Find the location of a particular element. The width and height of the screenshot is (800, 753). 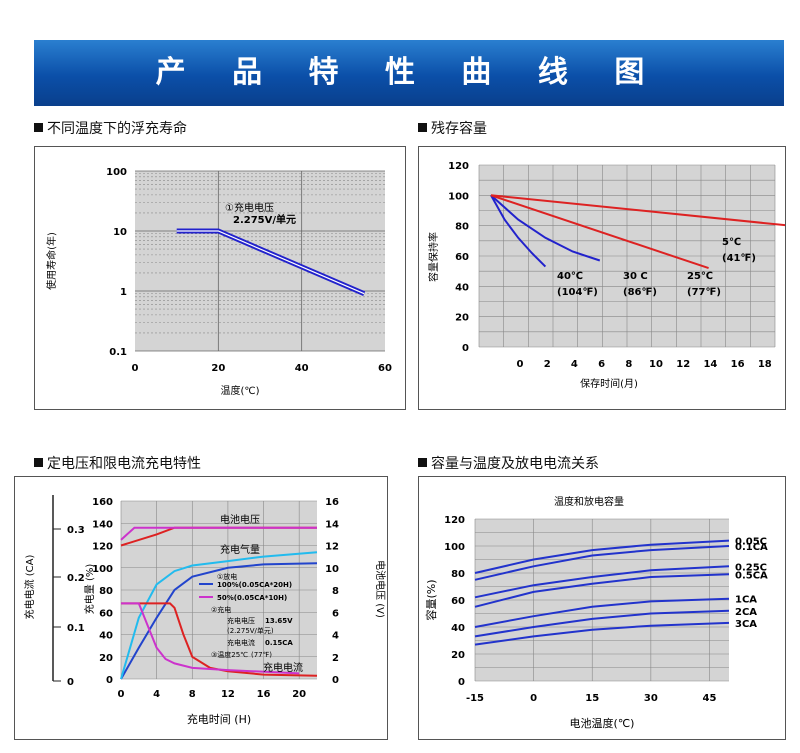

y-tick-label: 100 is located at coordinates (116, 172).